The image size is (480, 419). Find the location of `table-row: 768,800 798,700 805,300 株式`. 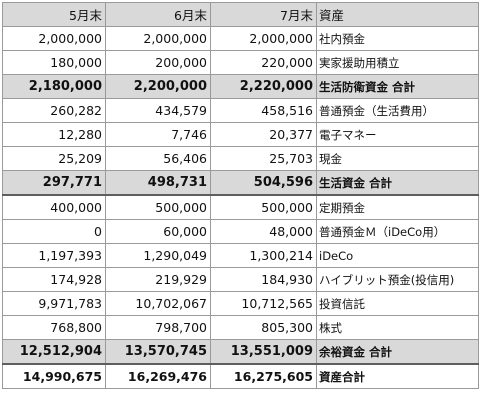

table-row: 768,800 798,700 805,300 株式 is located at coordinates (240, 327).